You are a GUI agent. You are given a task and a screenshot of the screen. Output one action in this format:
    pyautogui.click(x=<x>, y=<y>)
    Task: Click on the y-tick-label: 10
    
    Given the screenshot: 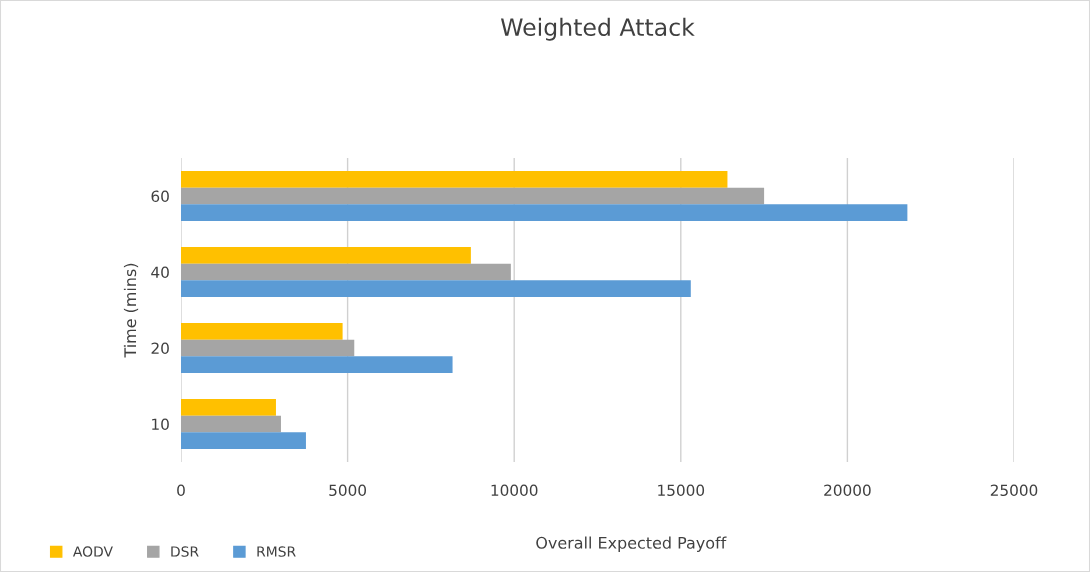 What is the action you would take?
    pyautogui.click(x=160, y=424)
    